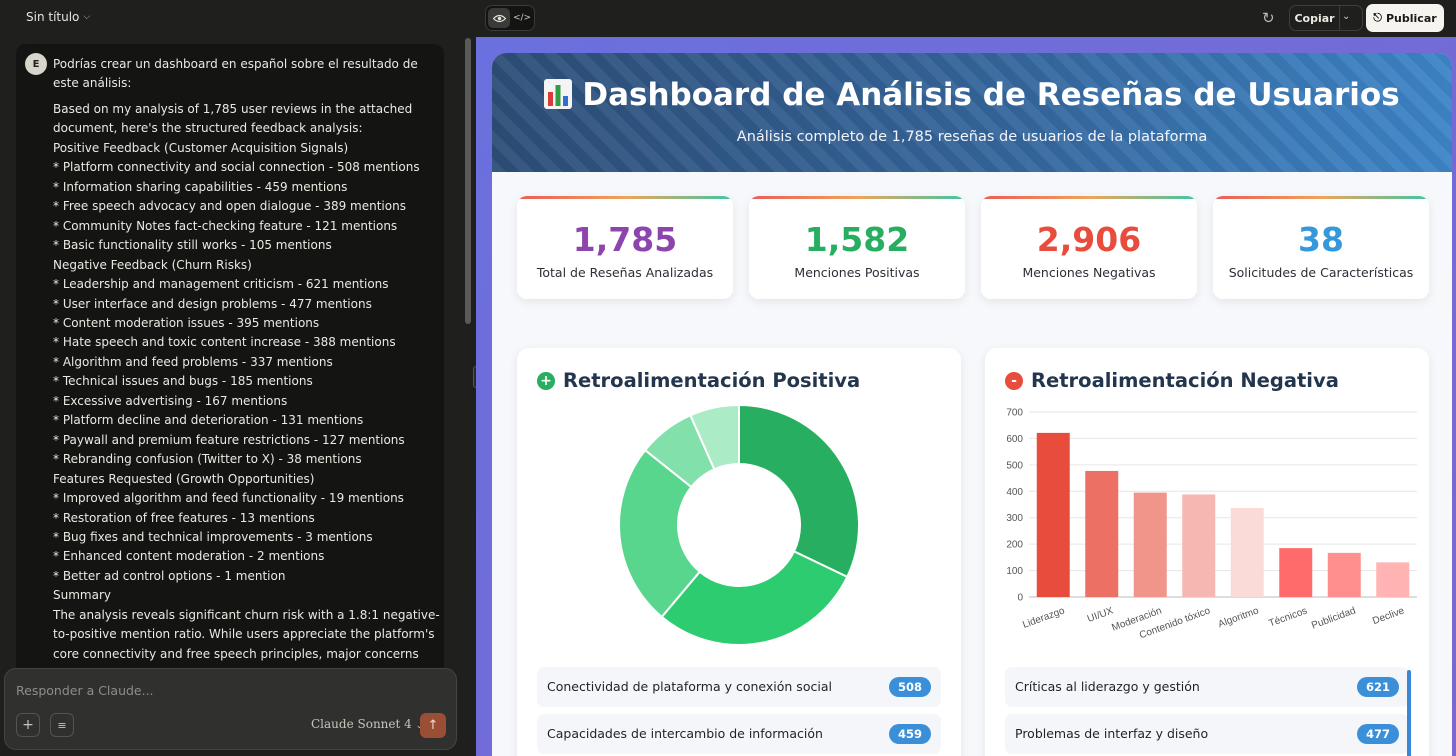  I want to click on publish-label: Publicar, so click(1411, 18).